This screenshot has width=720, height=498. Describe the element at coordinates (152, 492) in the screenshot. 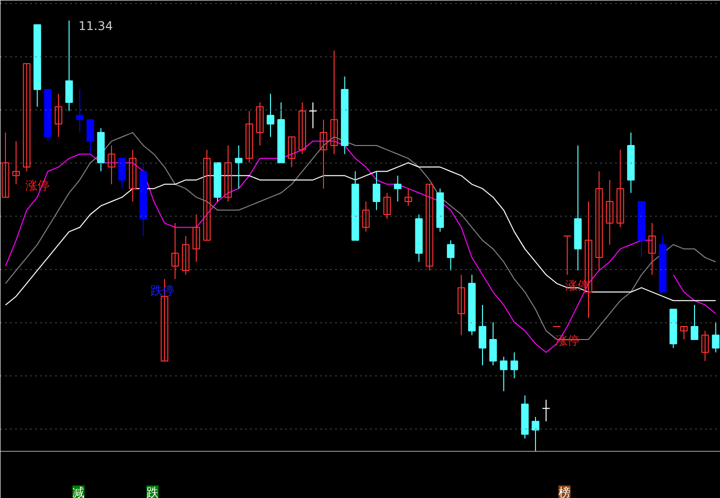

I see `text: 跌` at that location.